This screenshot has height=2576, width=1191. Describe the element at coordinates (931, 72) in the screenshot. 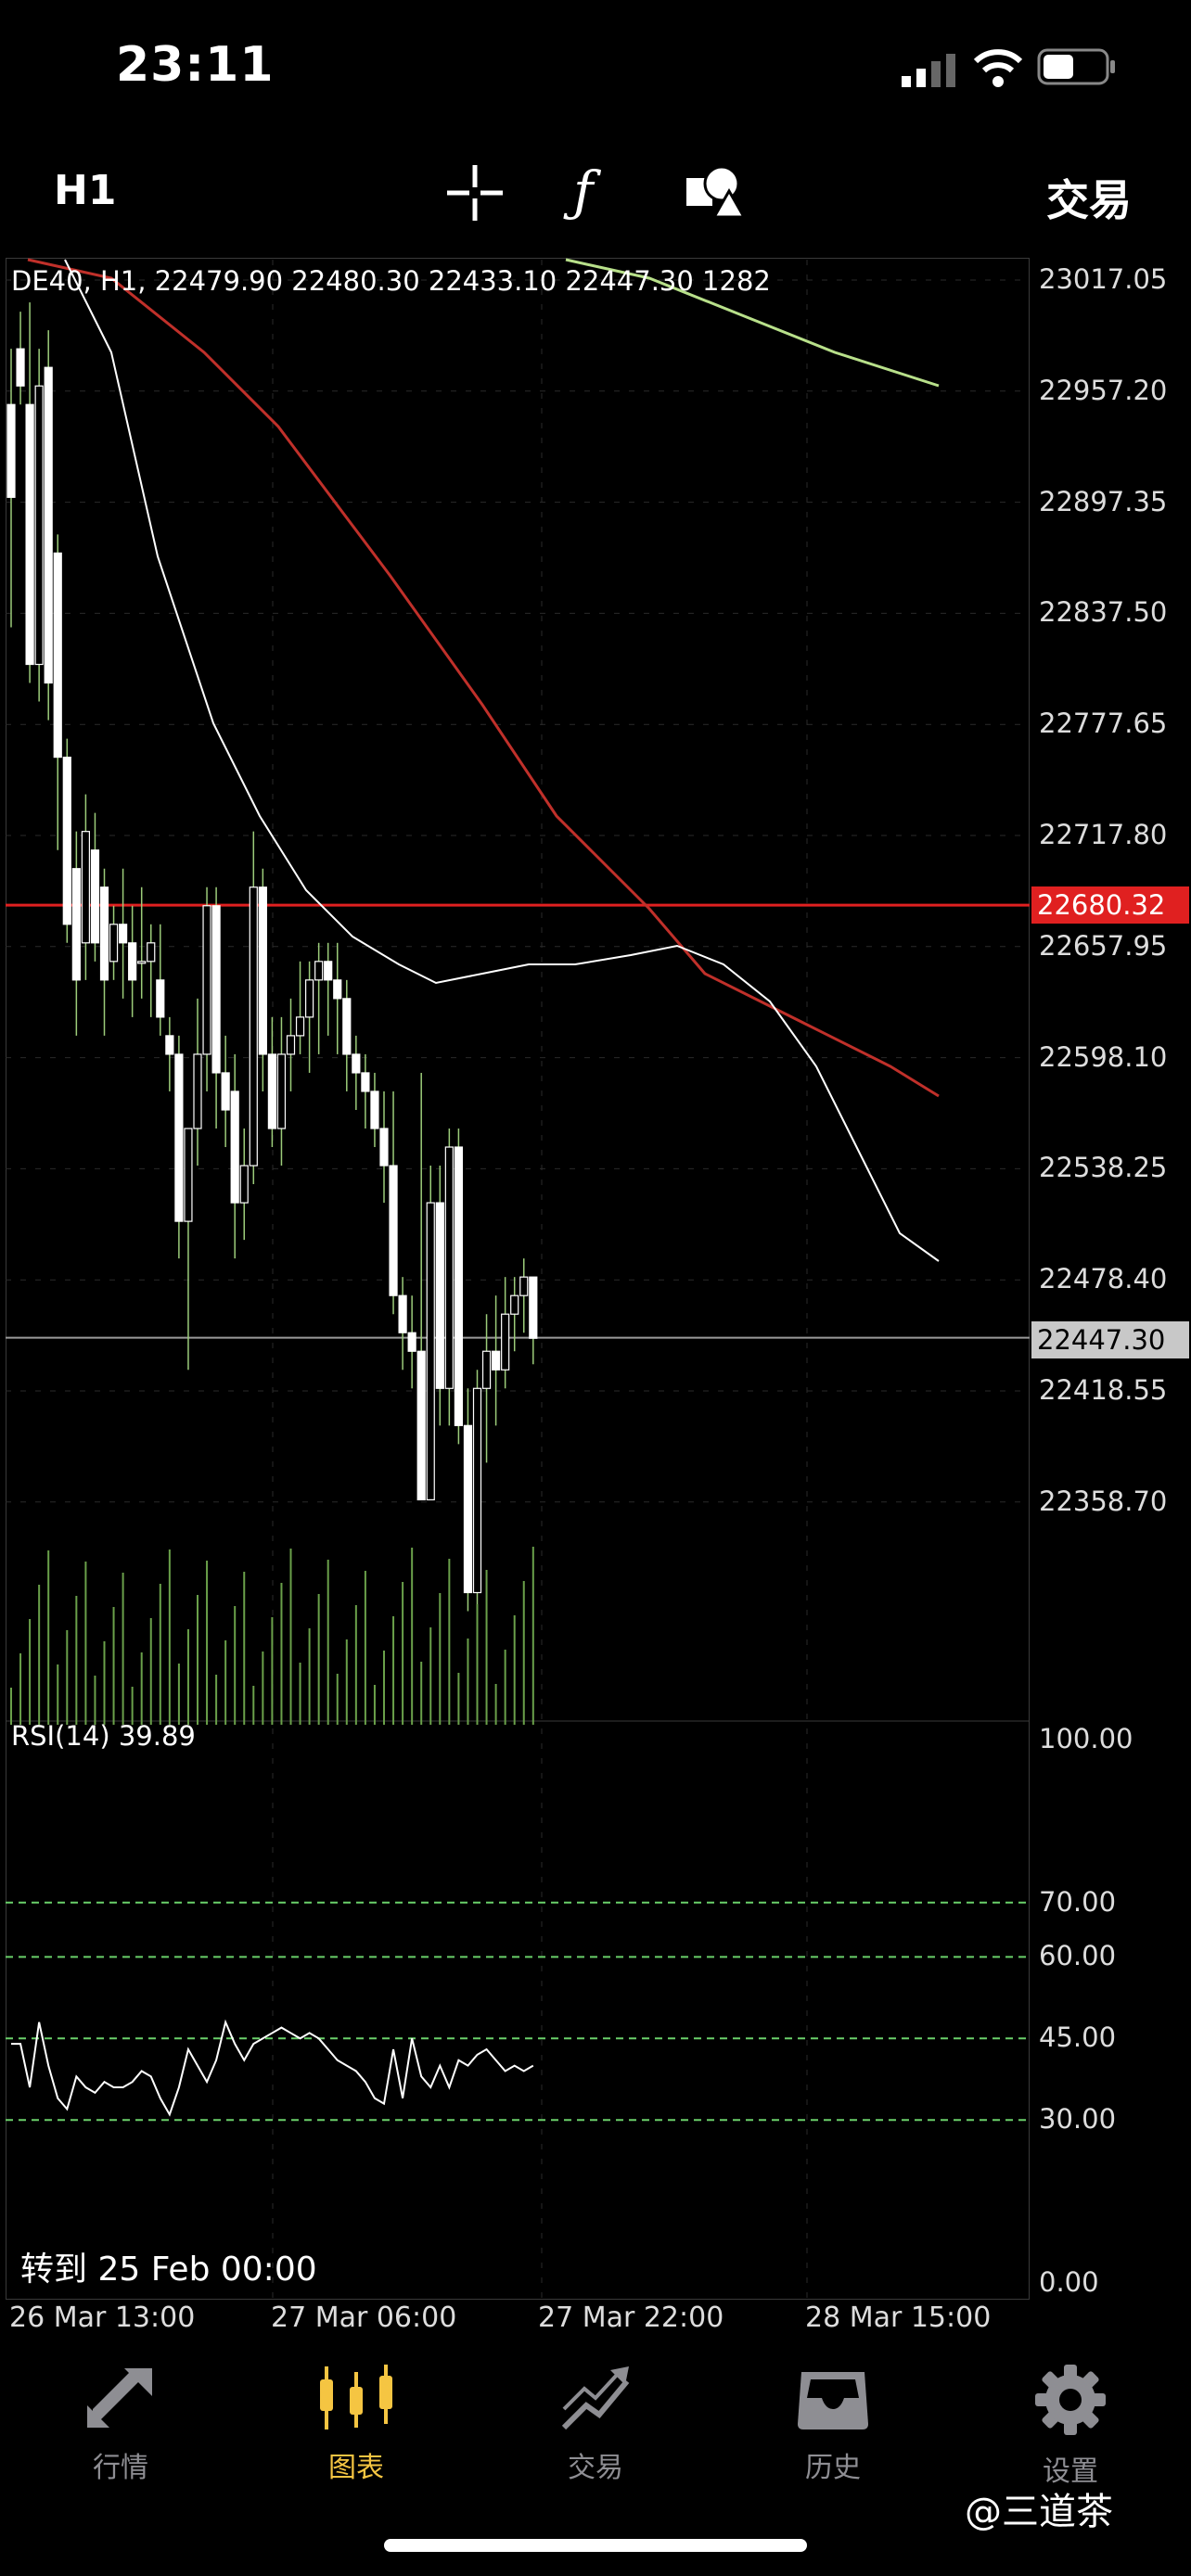

I see `cellular-signal-icon` at that location.